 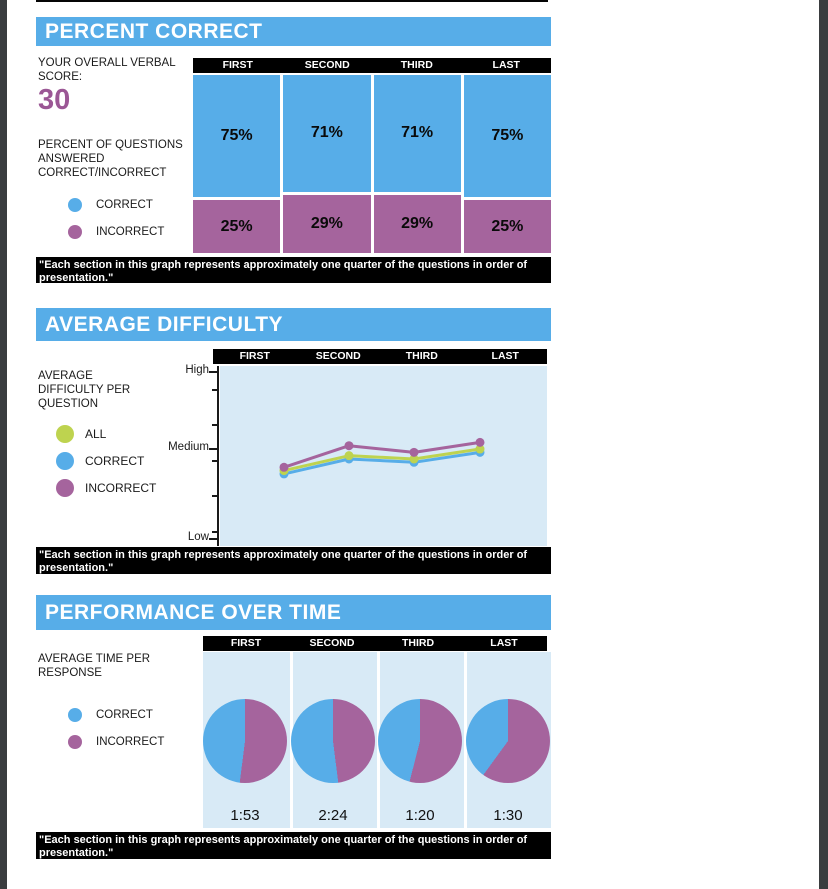 I want to click on y-axis-label-medium: Medium, so click(x=188, y=447).